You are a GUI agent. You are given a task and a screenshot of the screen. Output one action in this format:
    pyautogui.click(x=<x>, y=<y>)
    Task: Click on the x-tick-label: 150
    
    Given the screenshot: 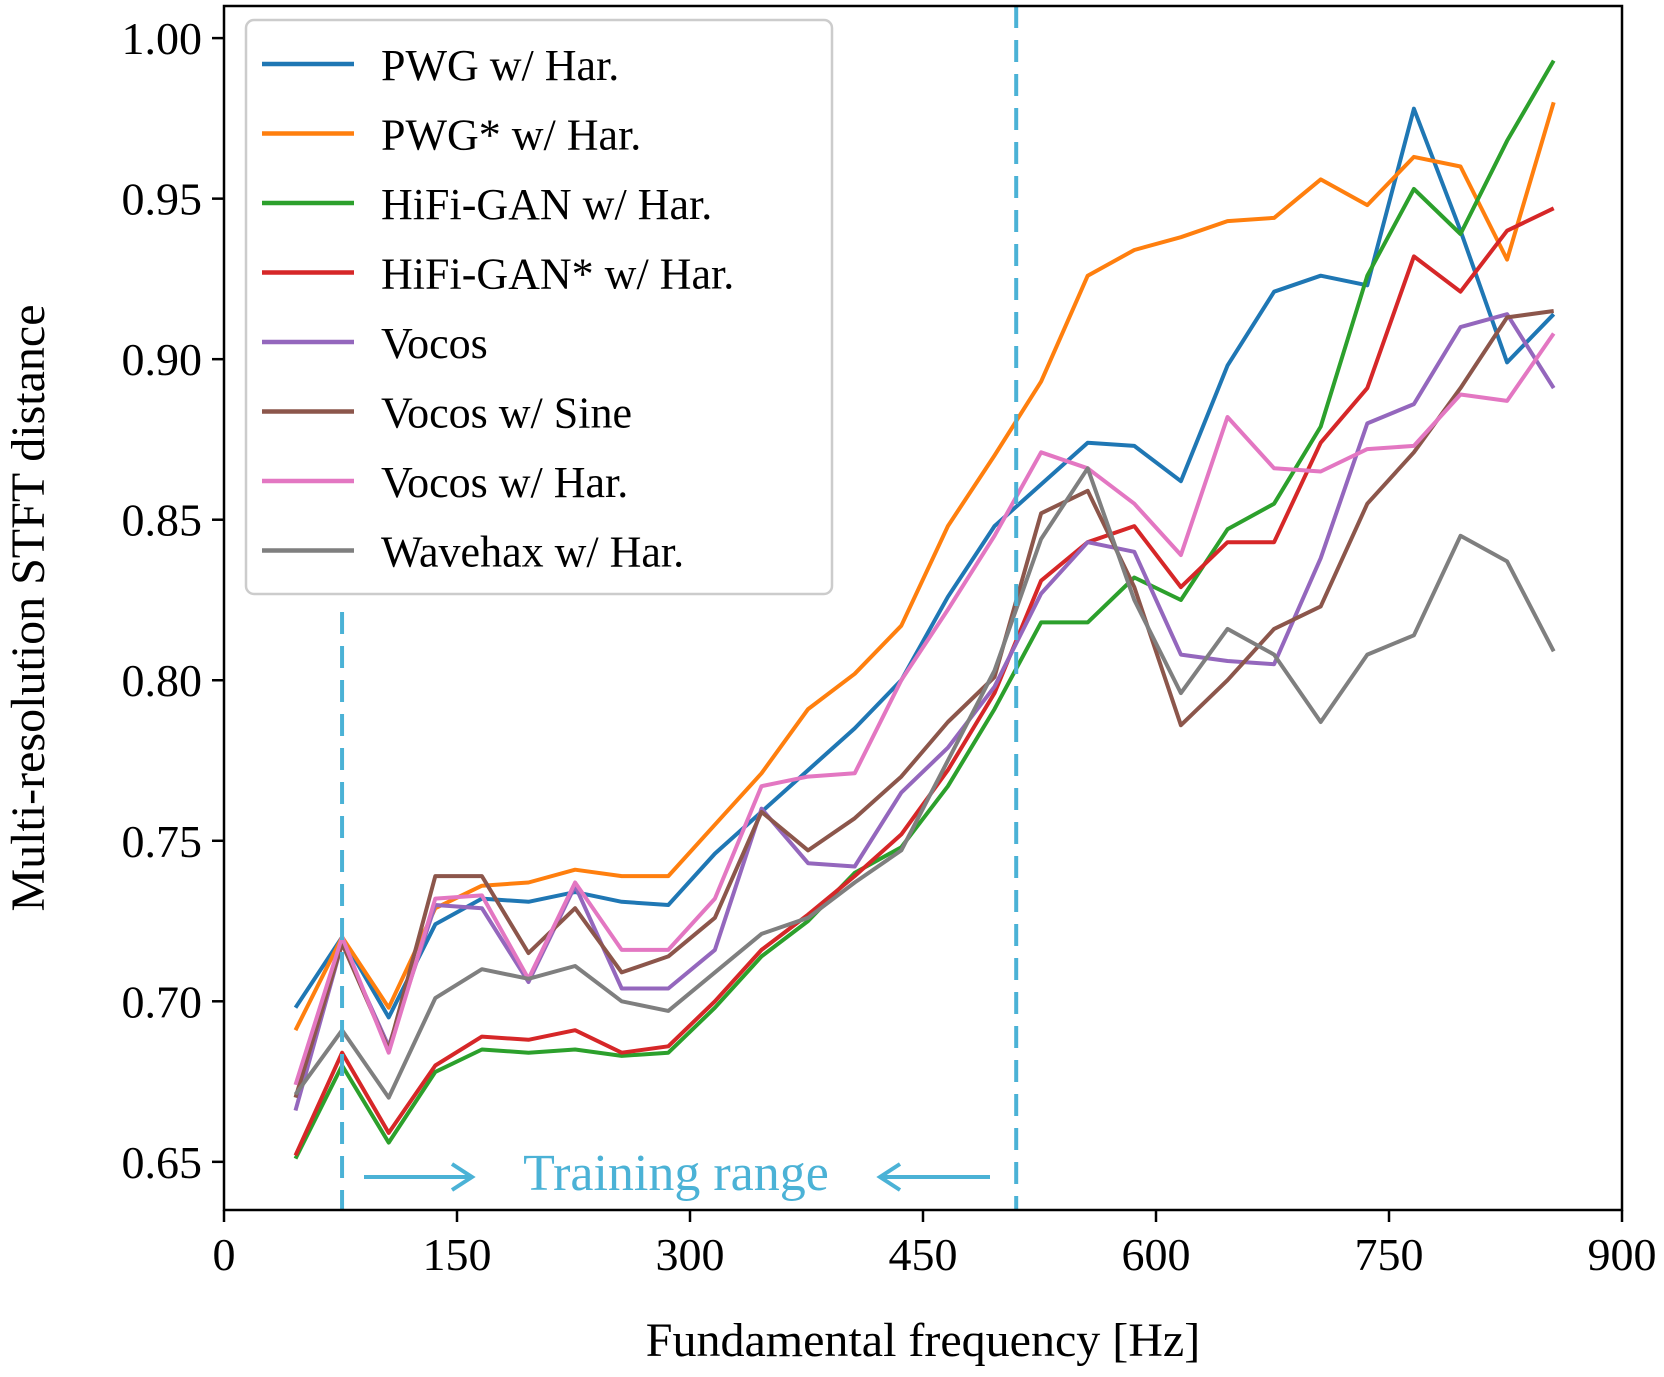 What is the action you would take?
    pyautogui.click(x=457, y=1254)
    